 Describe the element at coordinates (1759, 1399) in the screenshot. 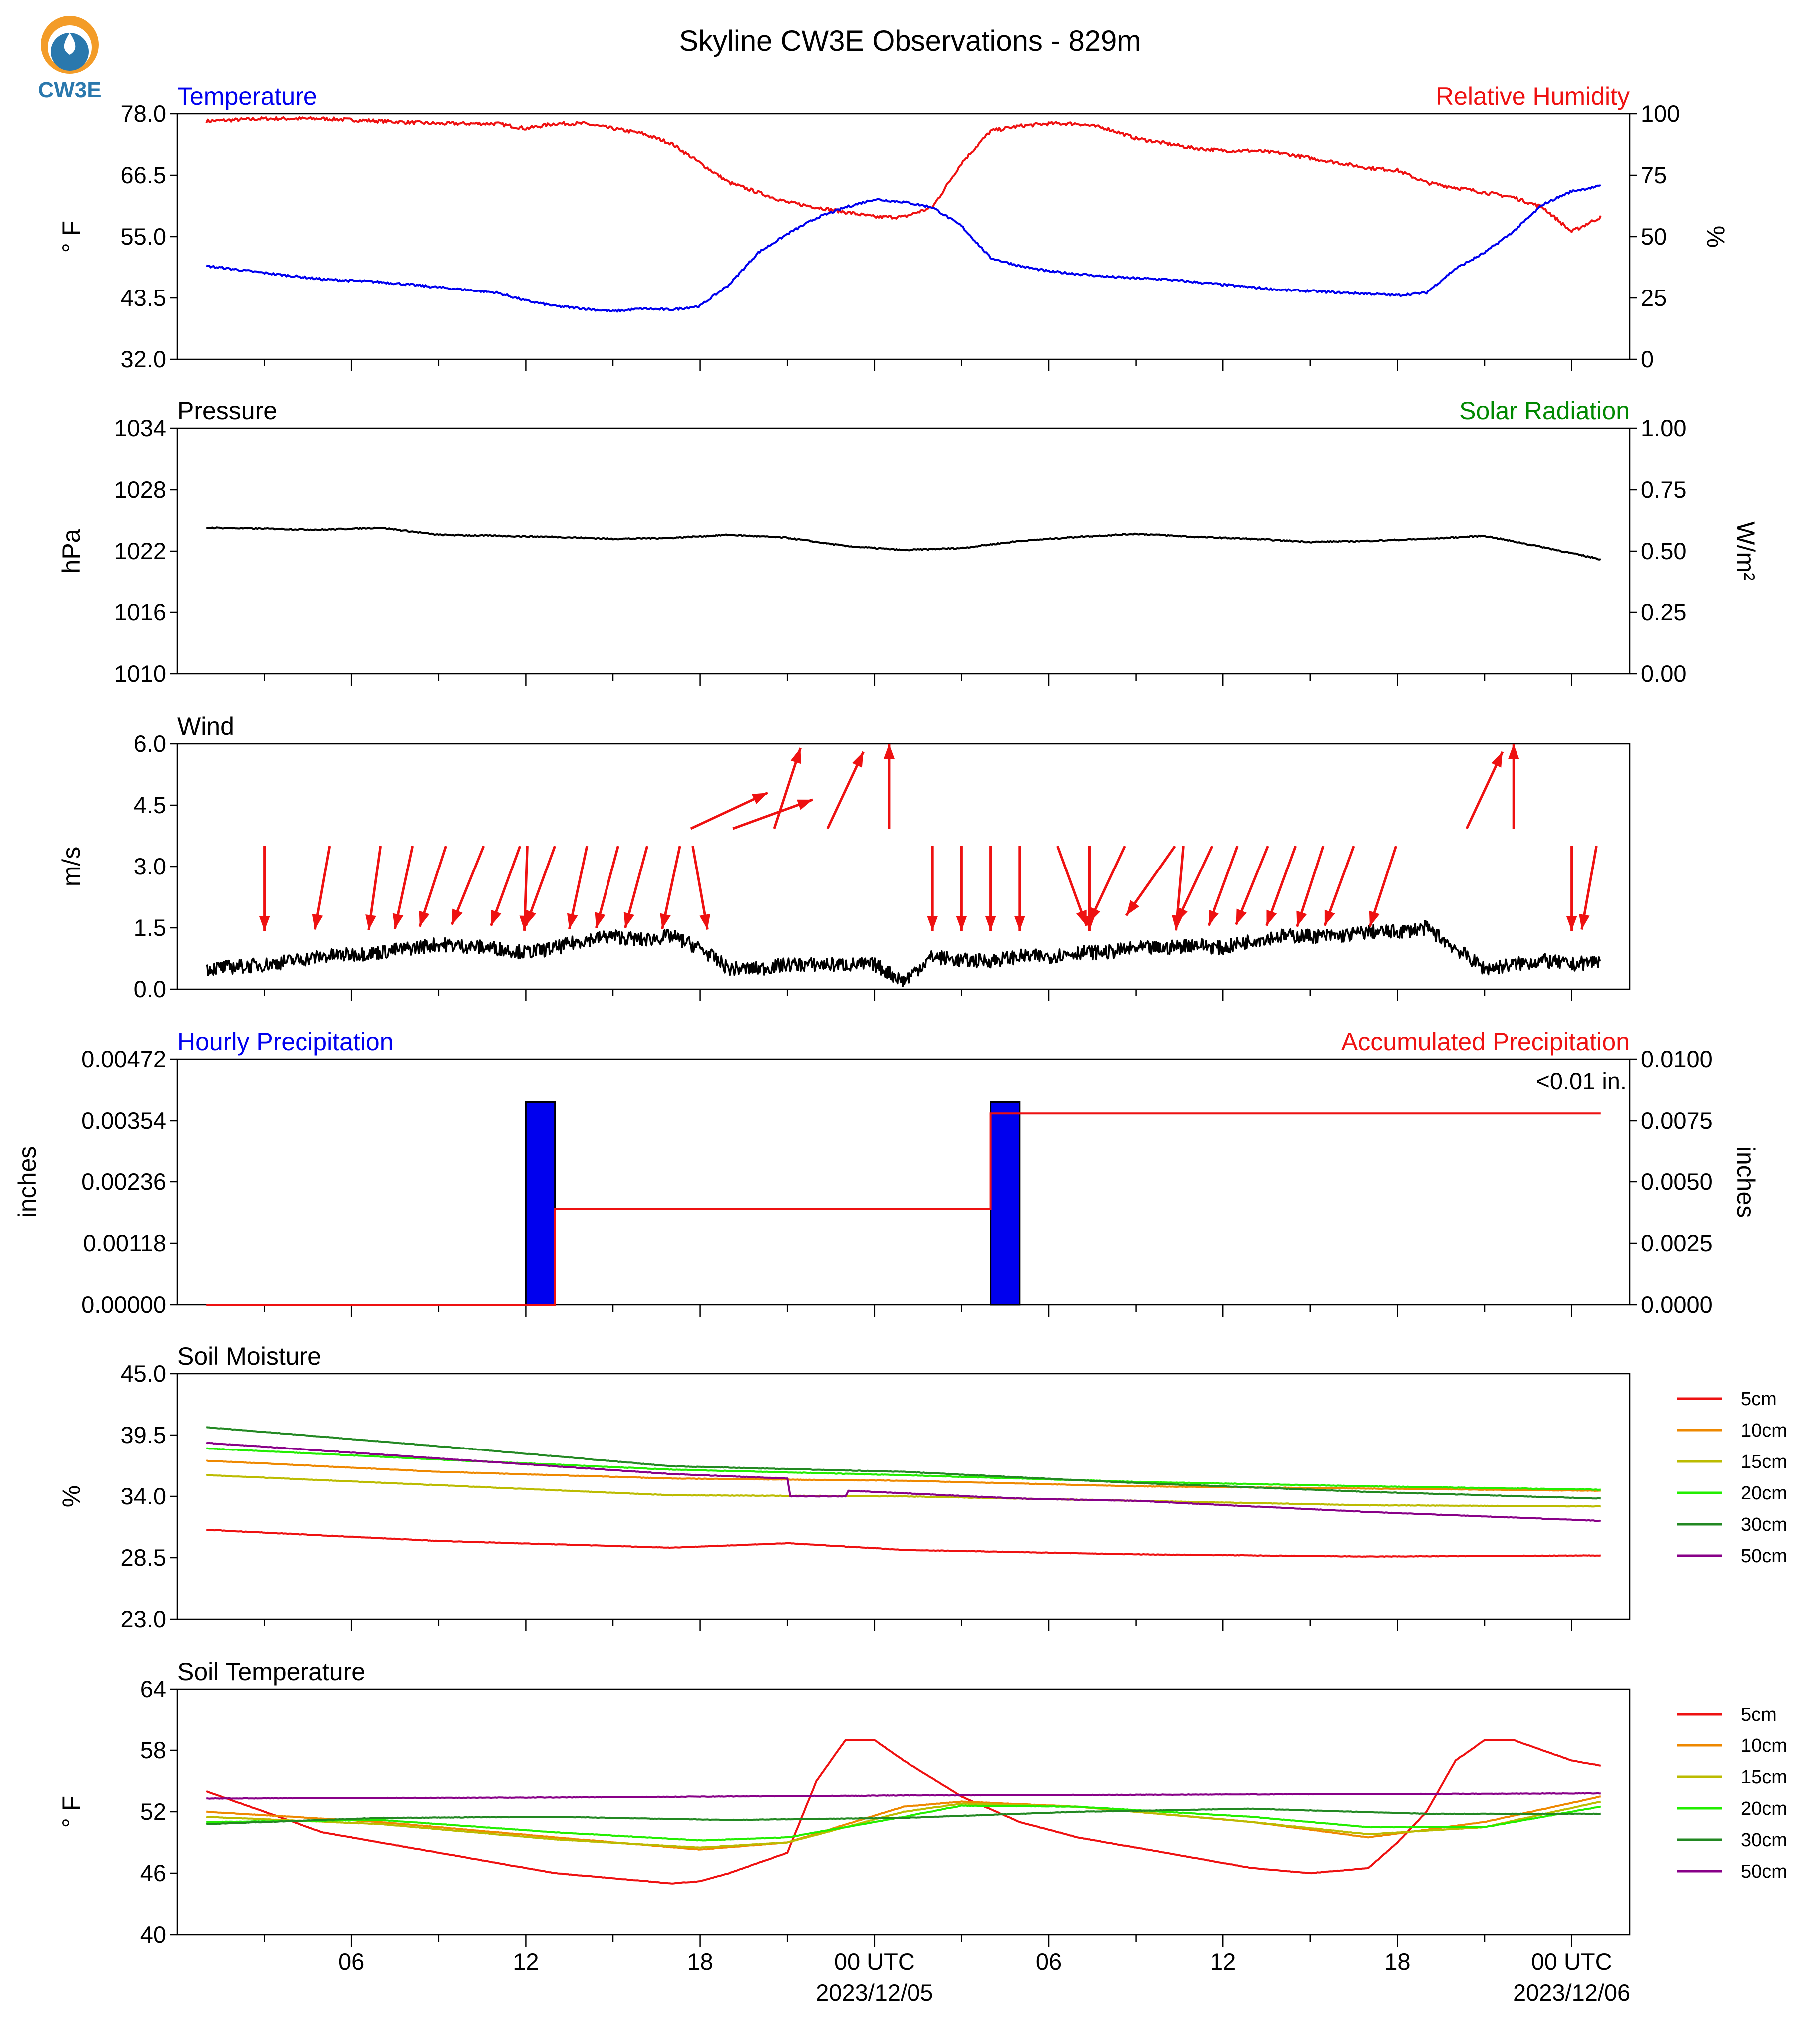

I see `legend-label: 5cm` at that location.